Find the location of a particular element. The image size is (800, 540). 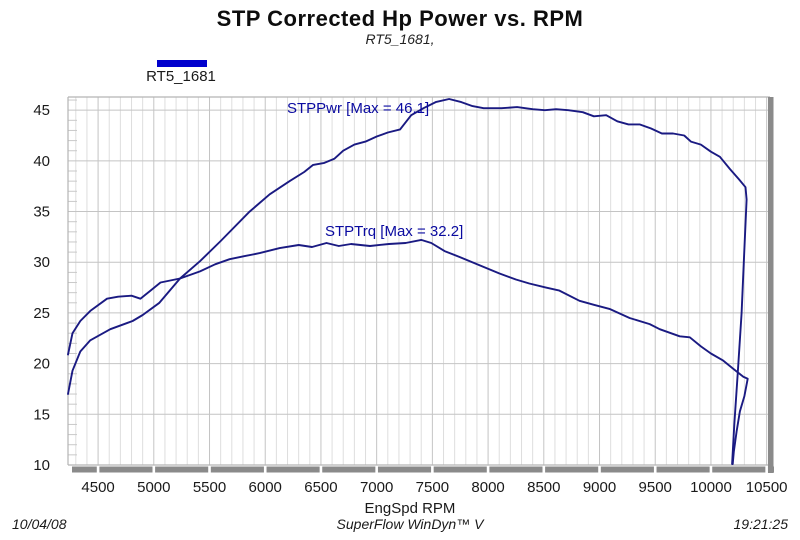

x-axis-bar is located at coordinates (423, 469).